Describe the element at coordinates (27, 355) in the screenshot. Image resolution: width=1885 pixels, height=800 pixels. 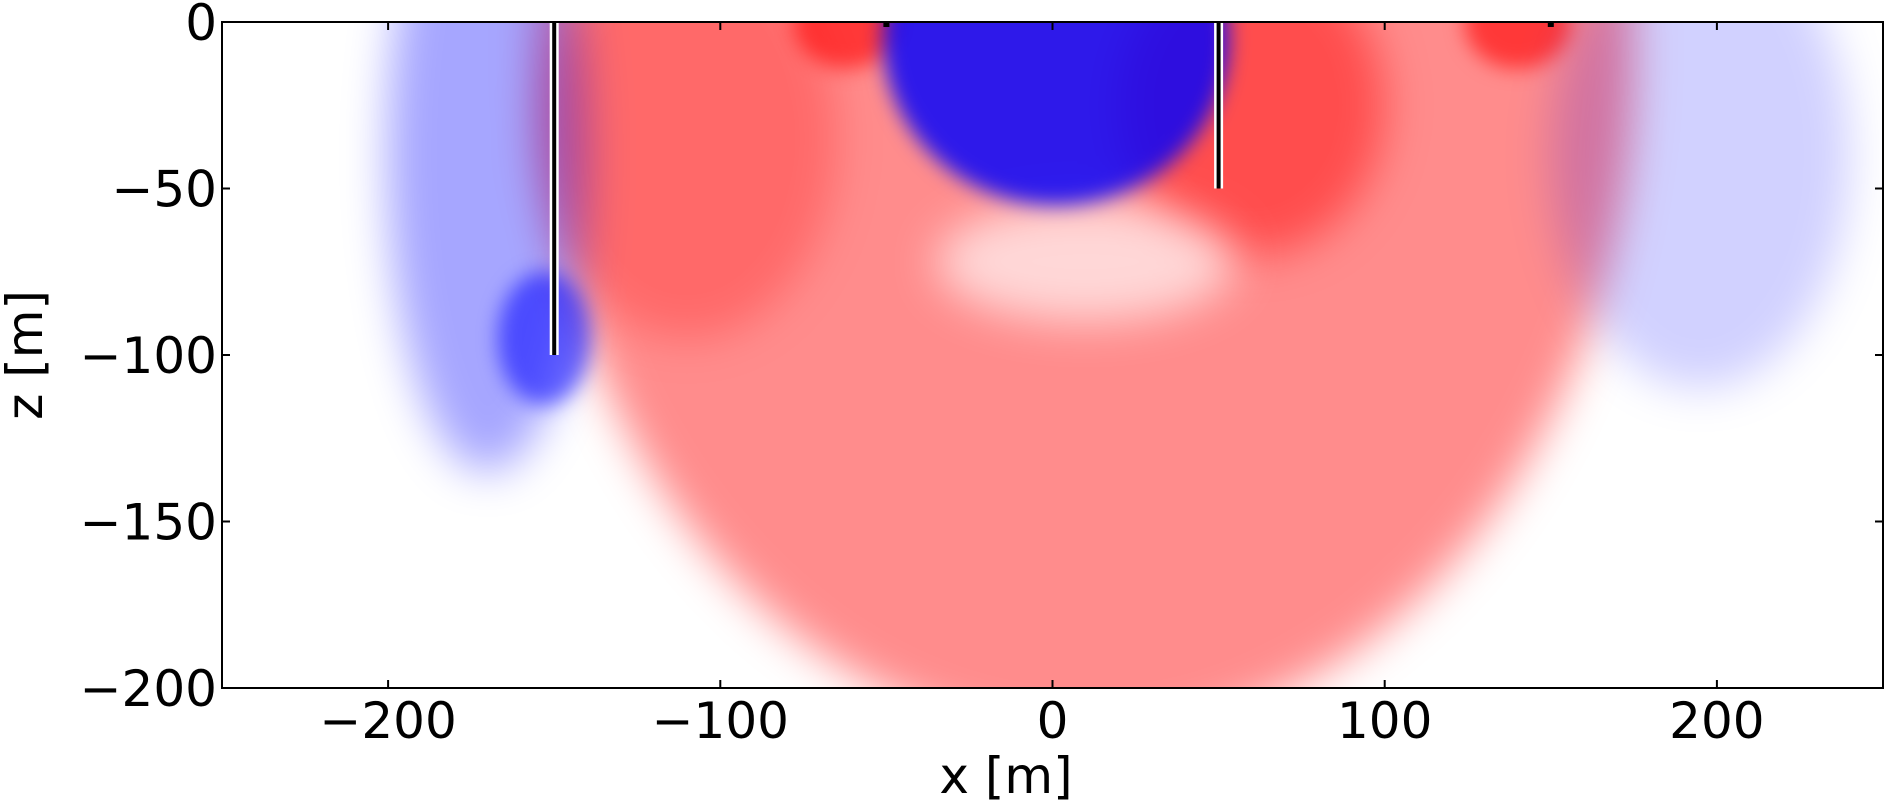
I see `y-axis-label: z [m]` at that location.